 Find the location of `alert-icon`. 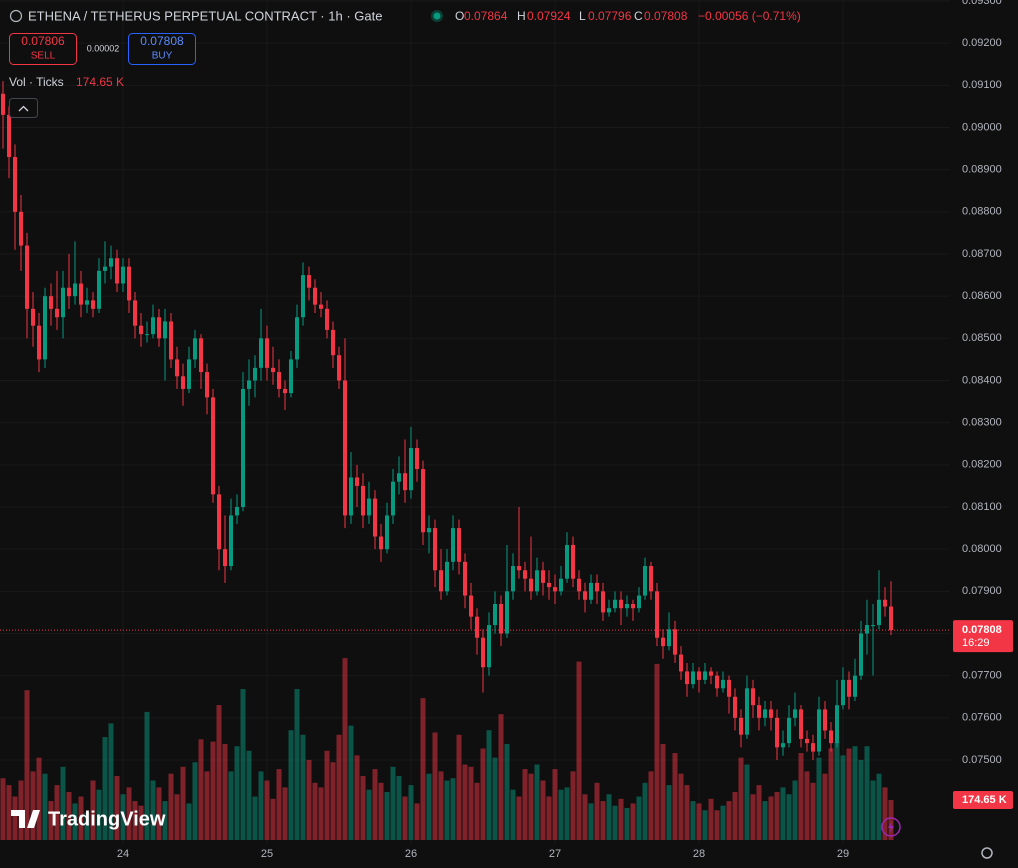

alert-icon is located at coordinates (891, 827).